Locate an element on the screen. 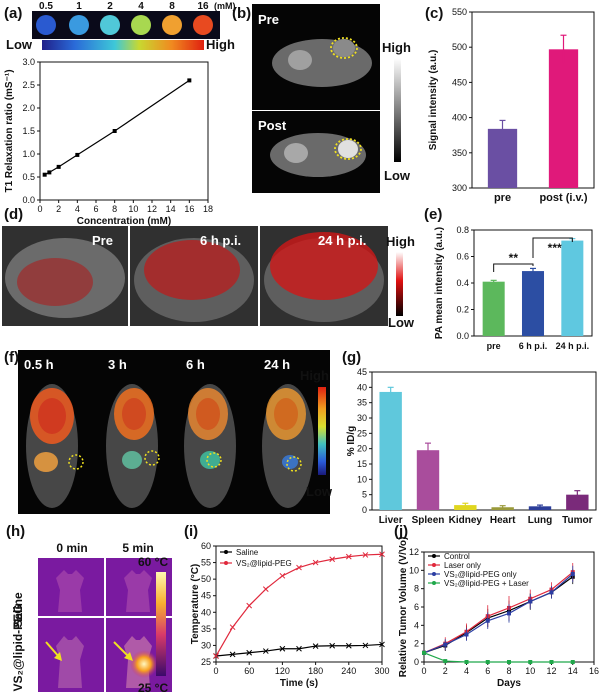  significance-mark: *** is located at coordinates (555, 248).